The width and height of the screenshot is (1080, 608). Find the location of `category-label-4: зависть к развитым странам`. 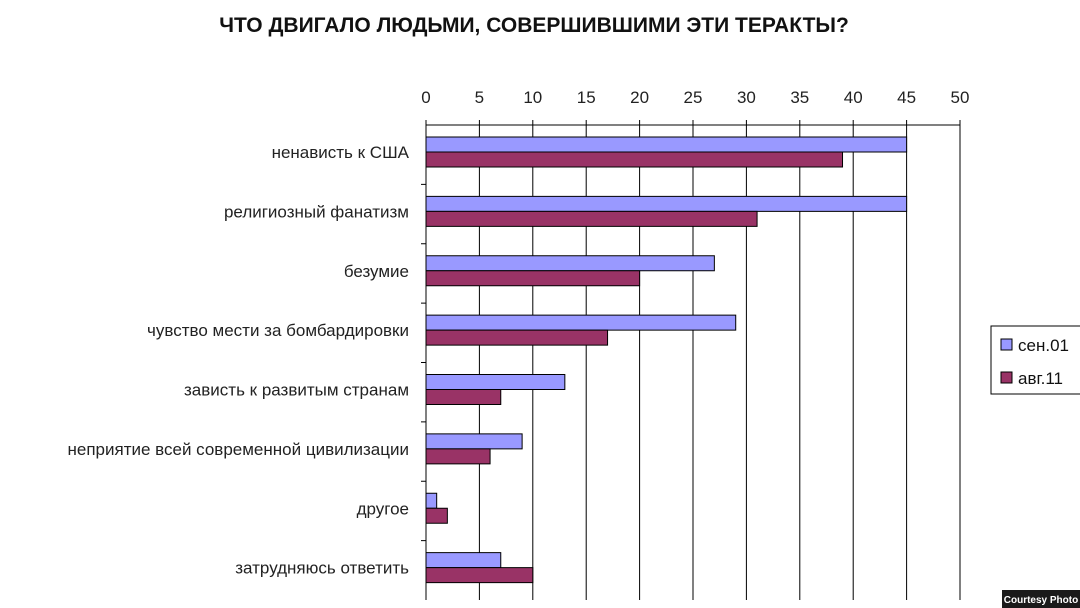

category-label-4: зависть к развитым странам is located at coordinates (296, 390).